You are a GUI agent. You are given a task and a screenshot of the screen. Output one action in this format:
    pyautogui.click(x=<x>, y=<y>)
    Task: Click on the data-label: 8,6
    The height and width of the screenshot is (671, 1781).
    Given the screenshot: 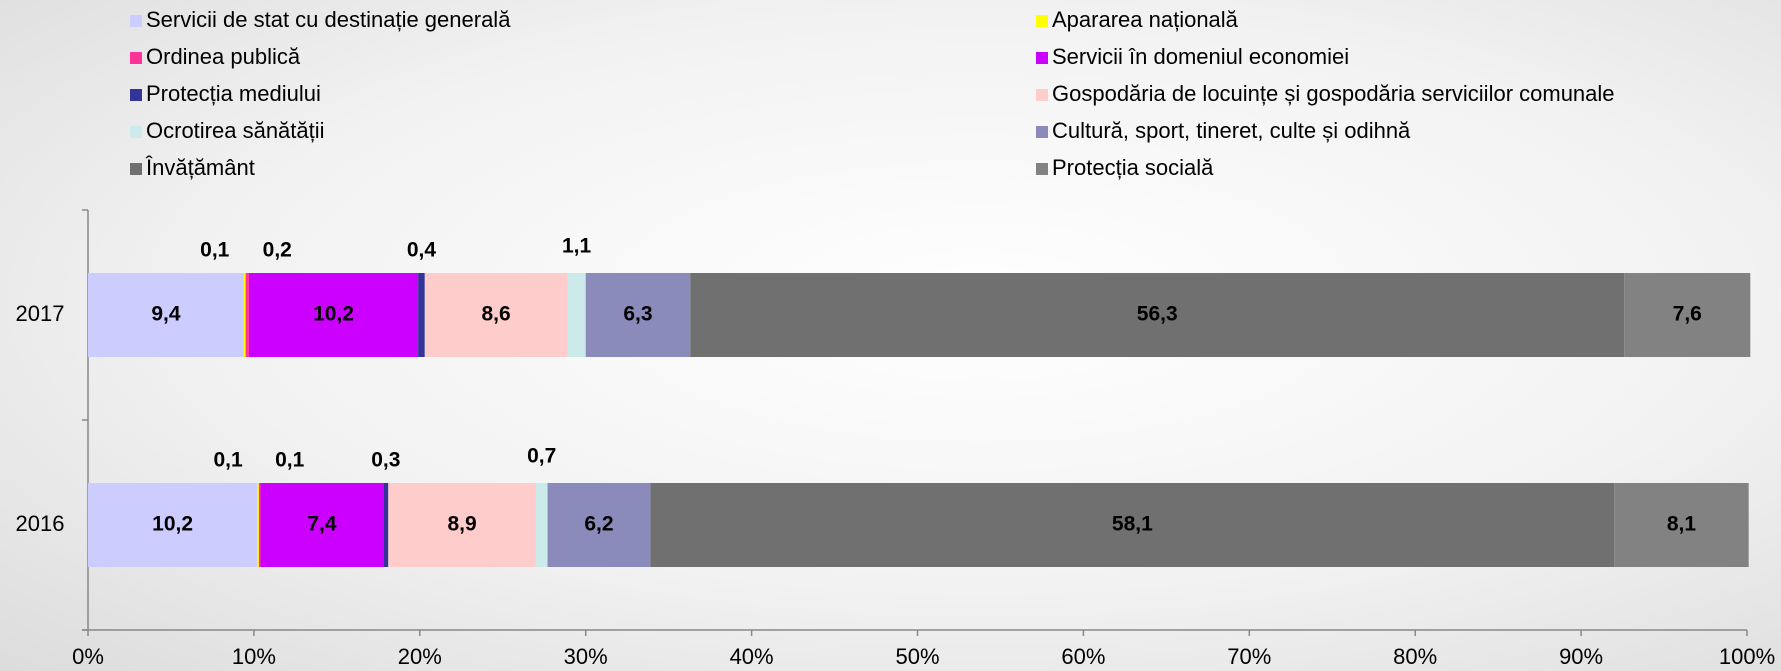 What is the action you would take?
    pyautogui.click(x=496, y=314)
    